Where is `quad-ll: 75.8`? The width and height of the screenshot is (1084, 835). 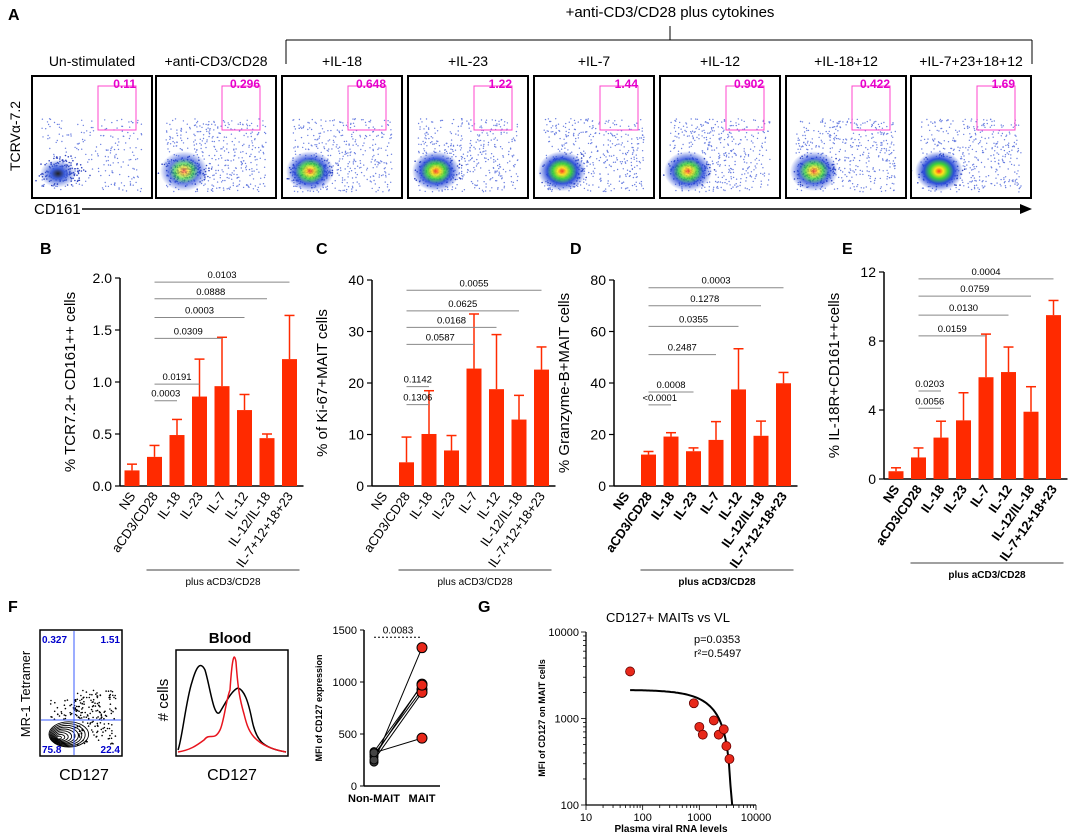
quad-ll: 75.8 is located at coordinates (52, 750).